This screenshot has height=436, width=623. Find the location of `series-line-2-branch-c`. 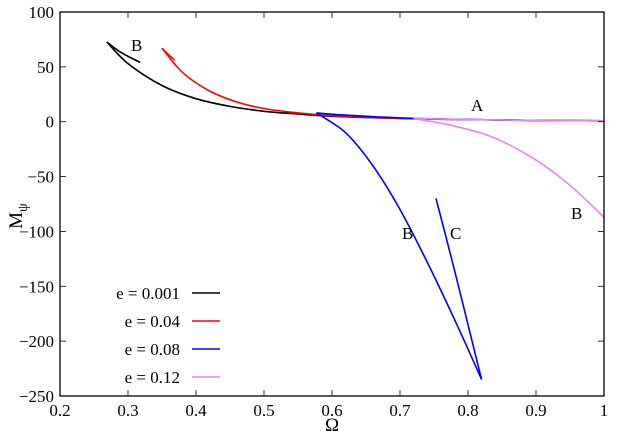

series-line-2-branch-c is located at coordinates (459, 289).